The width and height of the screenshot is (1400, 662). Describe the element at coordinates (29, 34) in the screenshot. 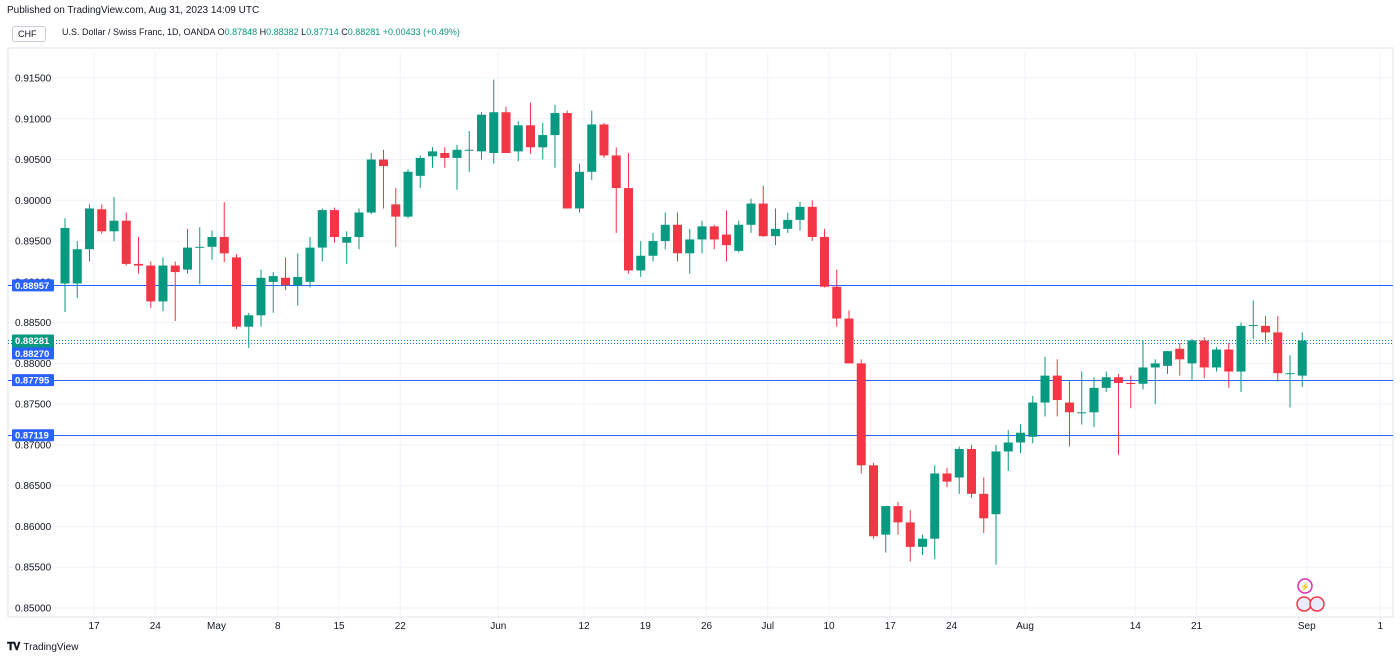

I see `symbol-badge: CHF` at that location.